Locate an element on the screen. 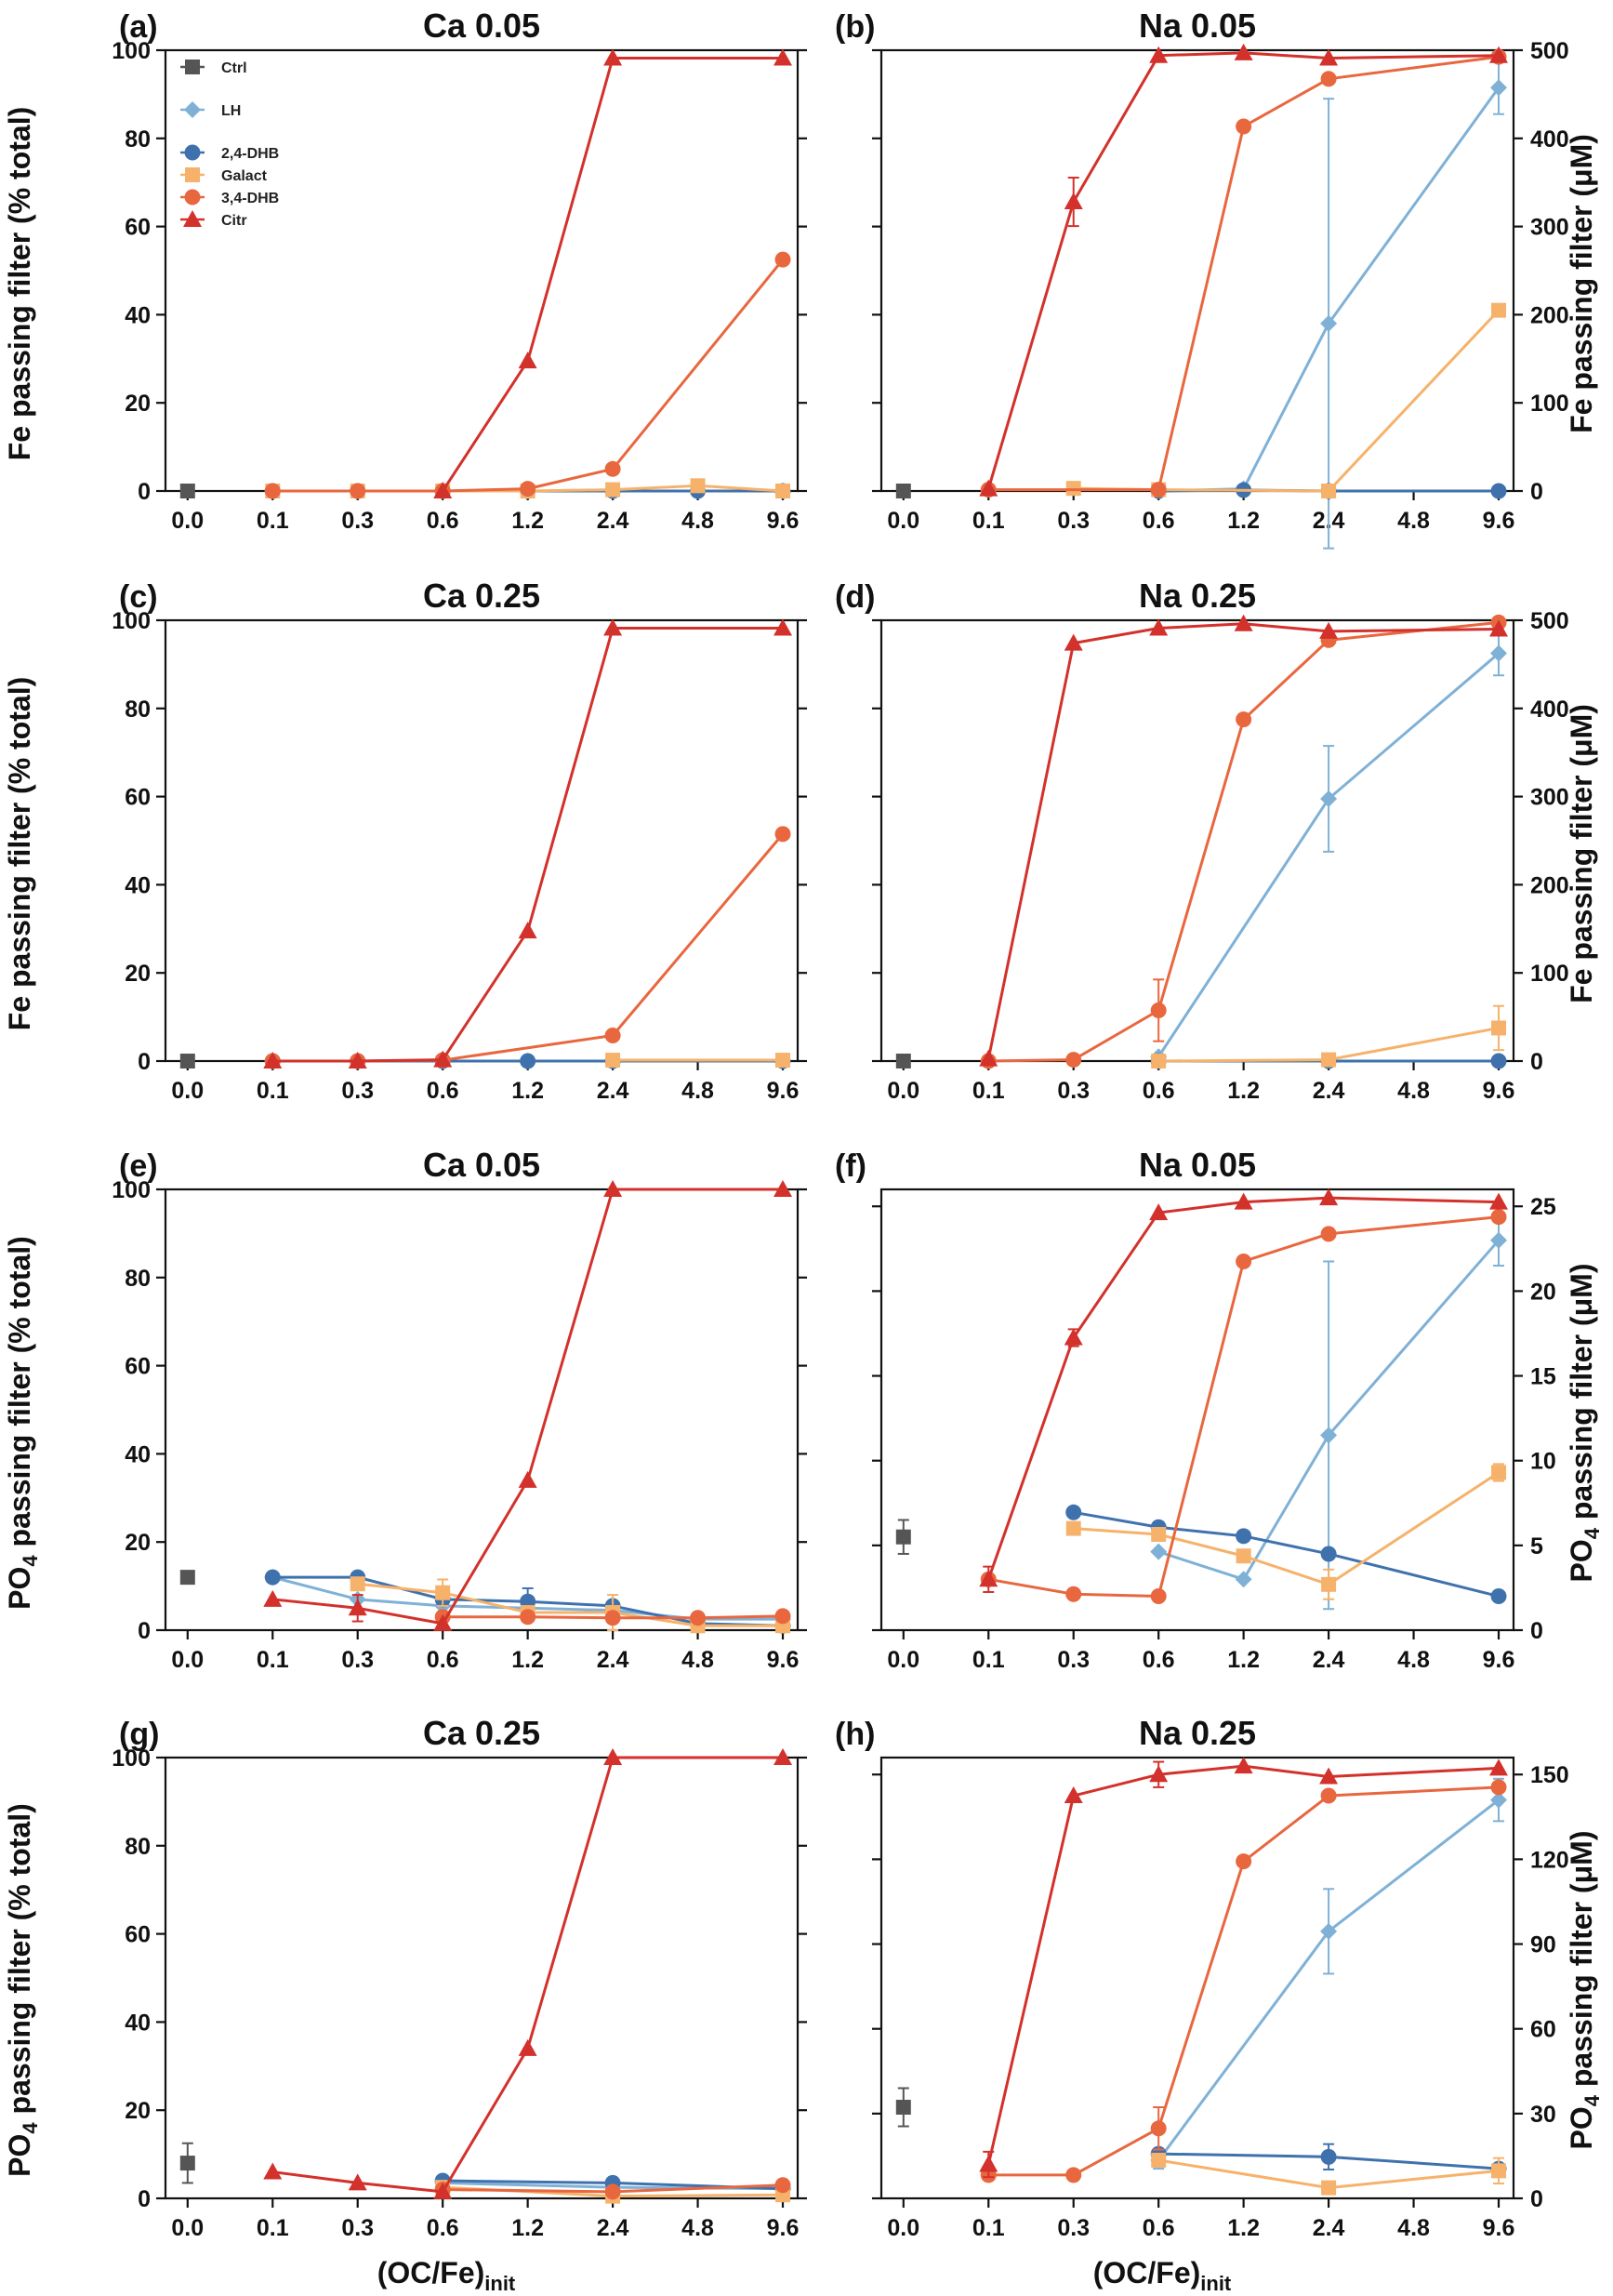 This screenshot has height=2296, width=1613. panel-tag: (c) is located at coordinates (138, 597).